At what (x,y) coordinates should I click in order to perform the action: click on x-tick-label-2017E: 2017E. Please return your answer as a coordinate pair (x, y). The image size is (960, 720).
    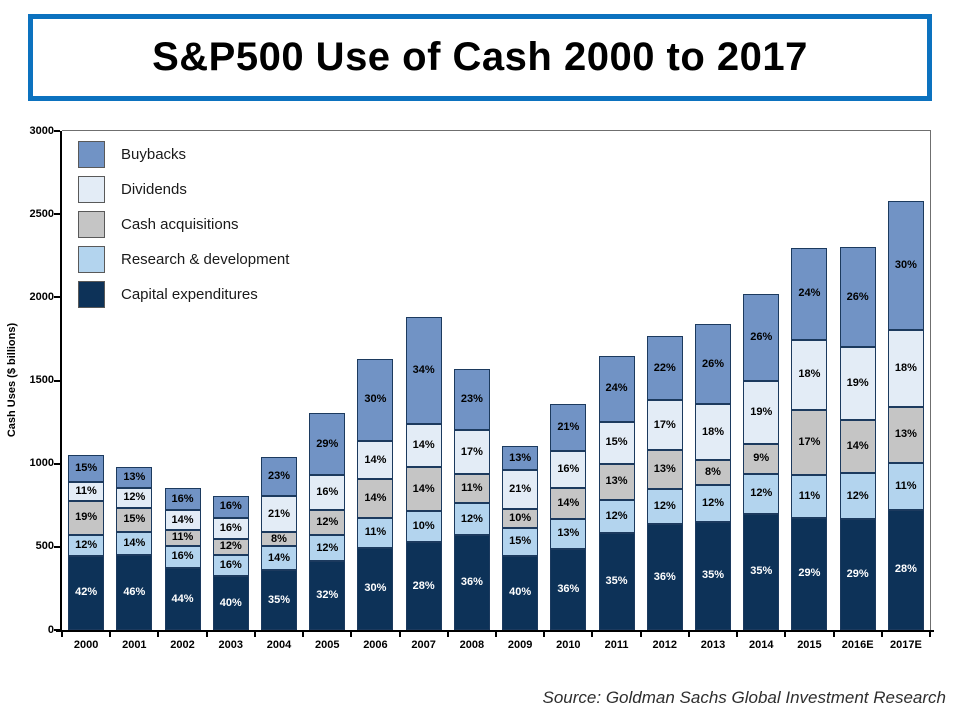
    Looking at the image, I should click on (905, 645).